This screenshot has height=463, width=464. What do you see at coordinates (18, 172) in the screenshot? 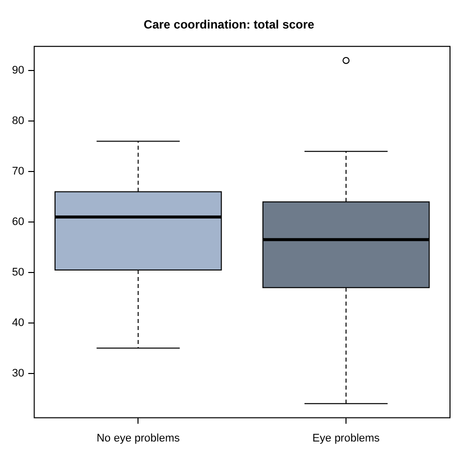
I see `y-tick-label: 70` at bounding box center [18, 172].